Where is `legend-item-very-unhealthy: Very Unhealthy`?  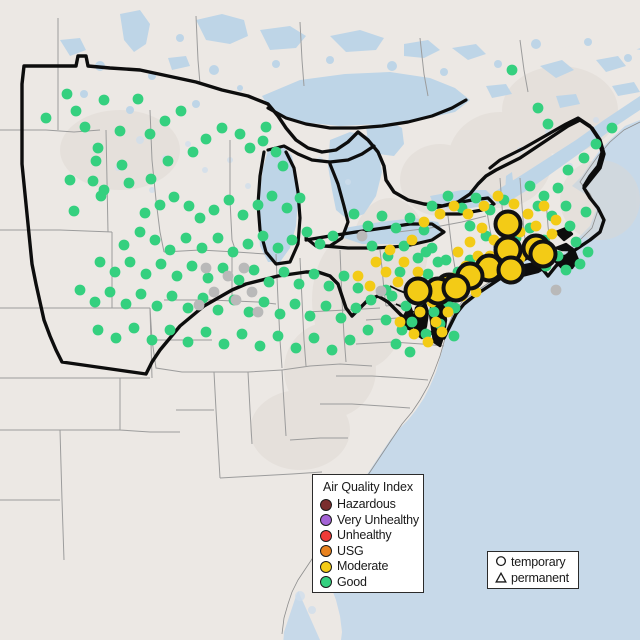
legend-item-very-unhealthy: Very Unhealthy is located at coordinates (369, 521).